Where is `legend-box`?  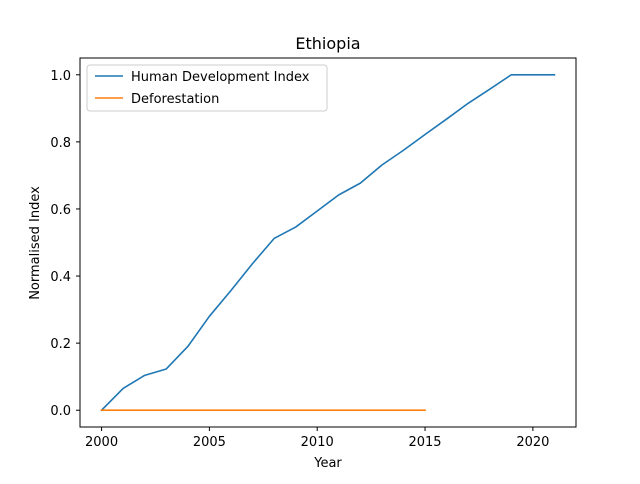
legend-box is located at coordinates (207, 88).